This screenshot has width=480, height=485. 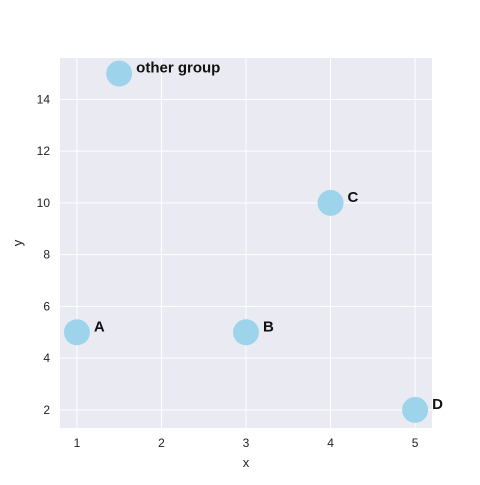 What do you see at coordinates (44, 203) in the screenshot?
I see `y-tick-label: 10` at bounding box center [44, 203].